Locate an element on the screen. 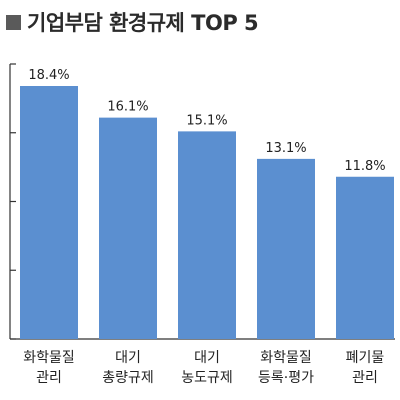 The height and width of the screenshot is (400, 400). chart-title: 기업부담 환경규제 TOP 5 is located at coordinates (143, 23).